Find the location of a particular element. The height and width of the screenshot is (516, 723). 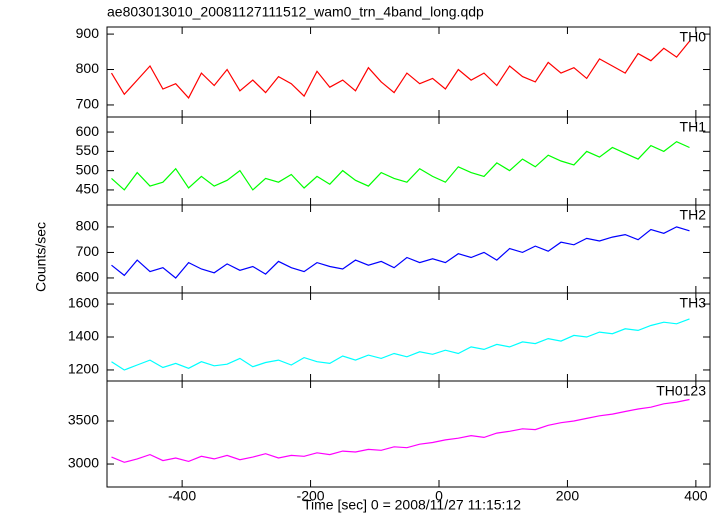

x-tick-label: -200 is located at coordinates (311, 496).